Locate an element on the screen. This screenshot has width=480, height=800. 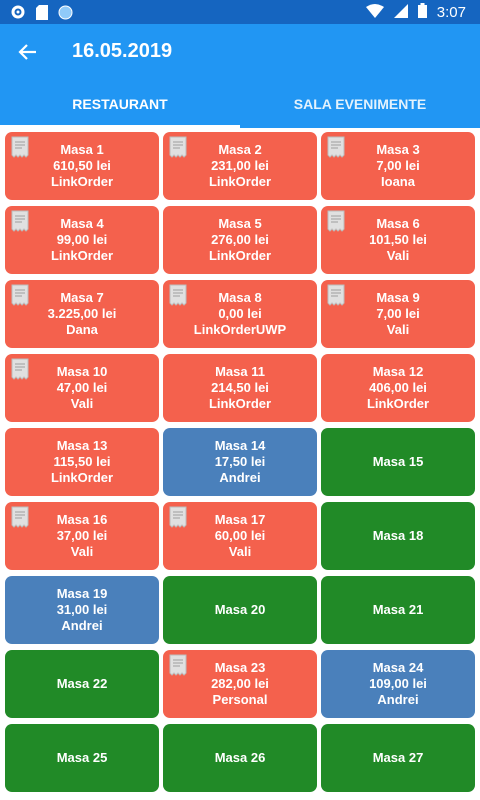
table-amount: 282,00 lei is located at coordinates (240, 683).